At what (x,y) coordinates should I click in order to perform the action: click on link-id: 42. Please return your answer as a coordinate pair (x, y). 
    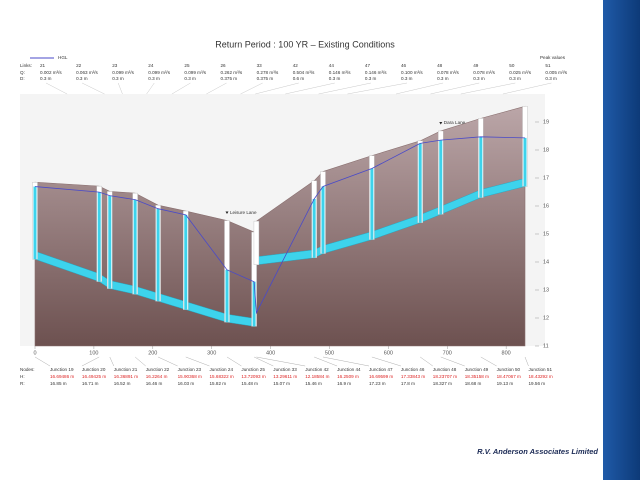
    Looking at the image, I should click on (296, 65).